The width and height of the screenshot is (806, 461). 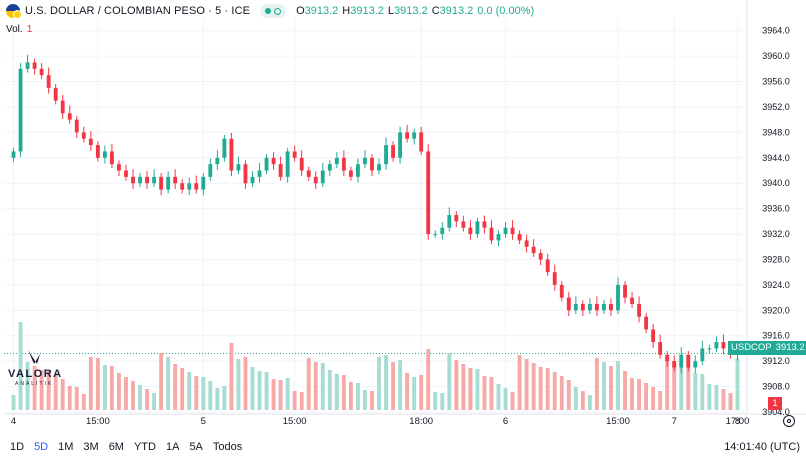 What do you see at coordinates (762, 447) in the screenshot?
I see `clock: 14:01:40 (UTC)` at bounding box center [762, 447].